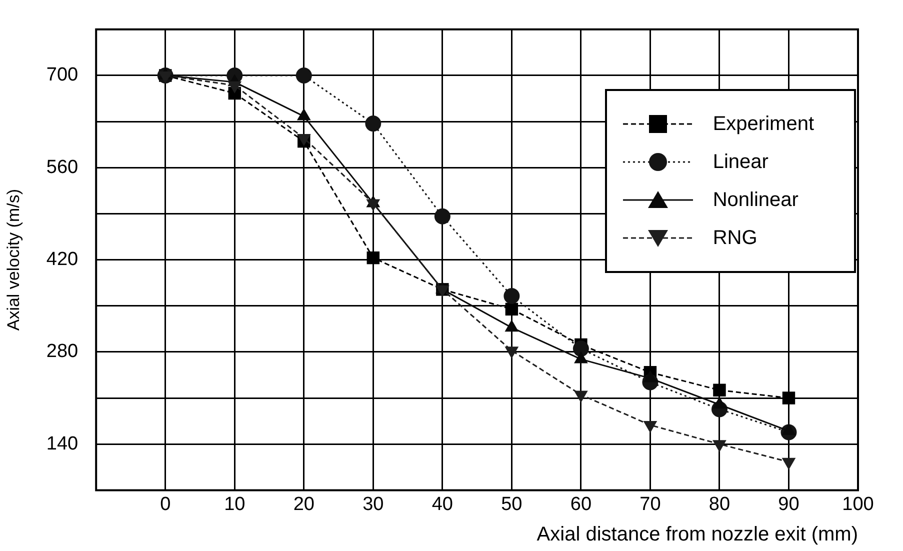  I want to click on x-tick-label: 100, so click(858, 504).